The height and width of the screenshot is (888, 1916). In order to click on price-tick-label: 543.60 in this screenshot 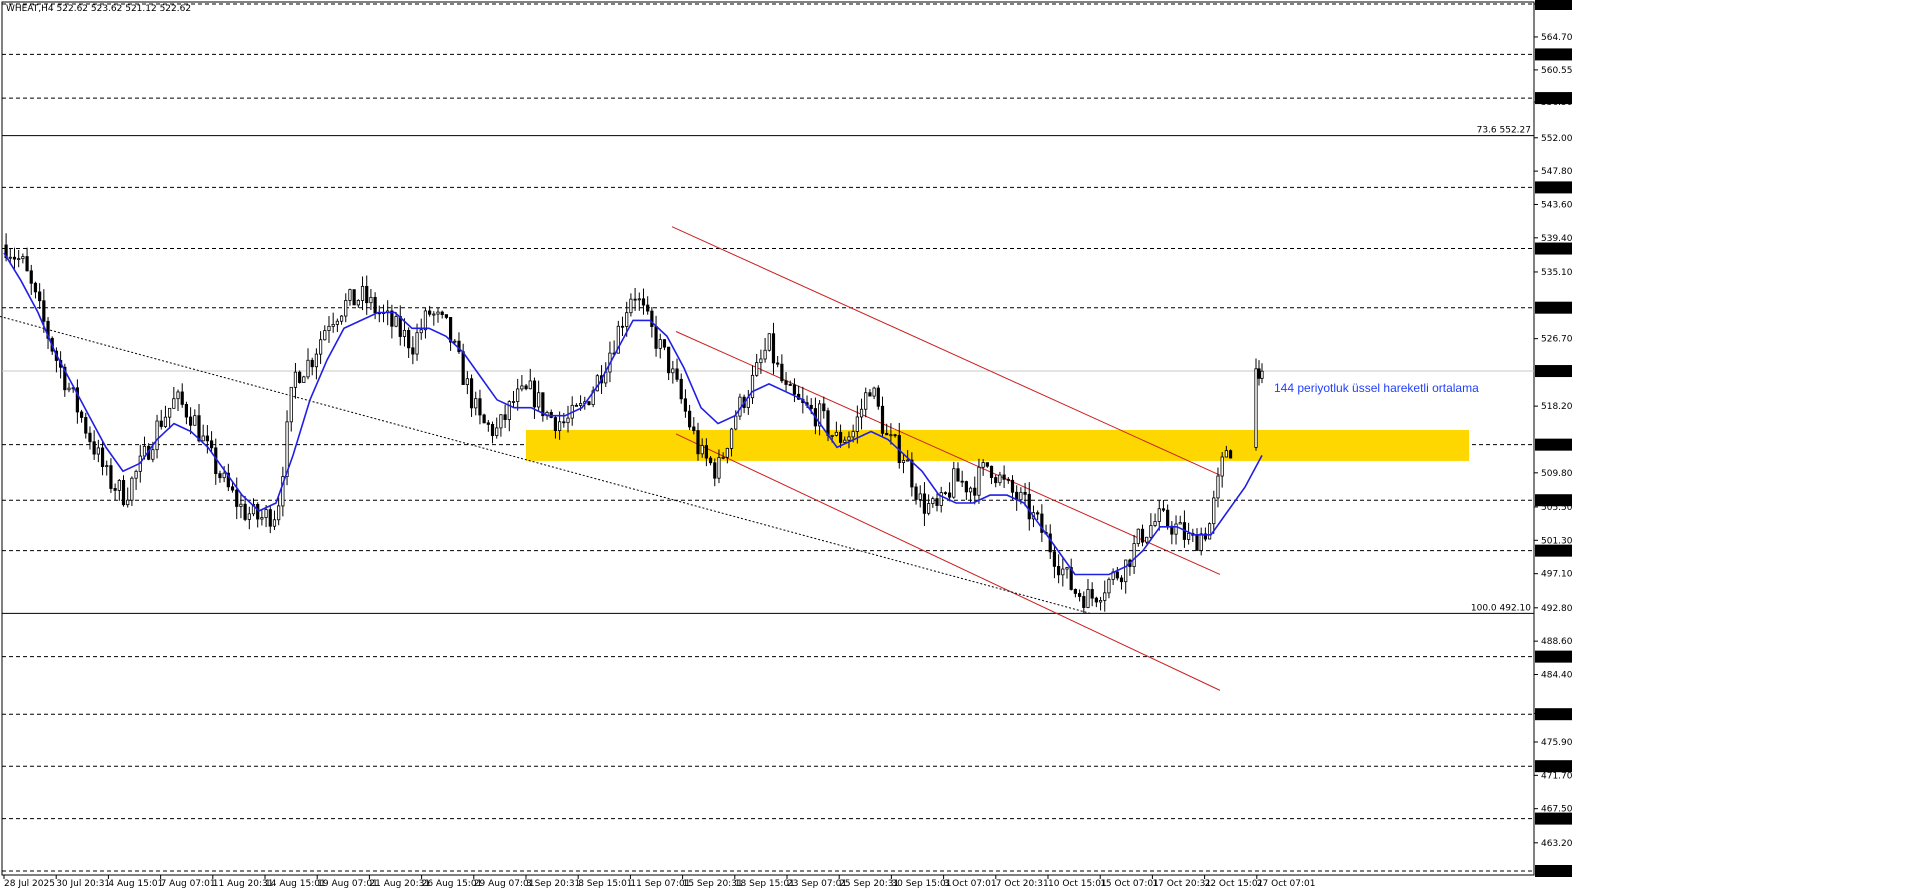, I will do `click(1557, 205)`.